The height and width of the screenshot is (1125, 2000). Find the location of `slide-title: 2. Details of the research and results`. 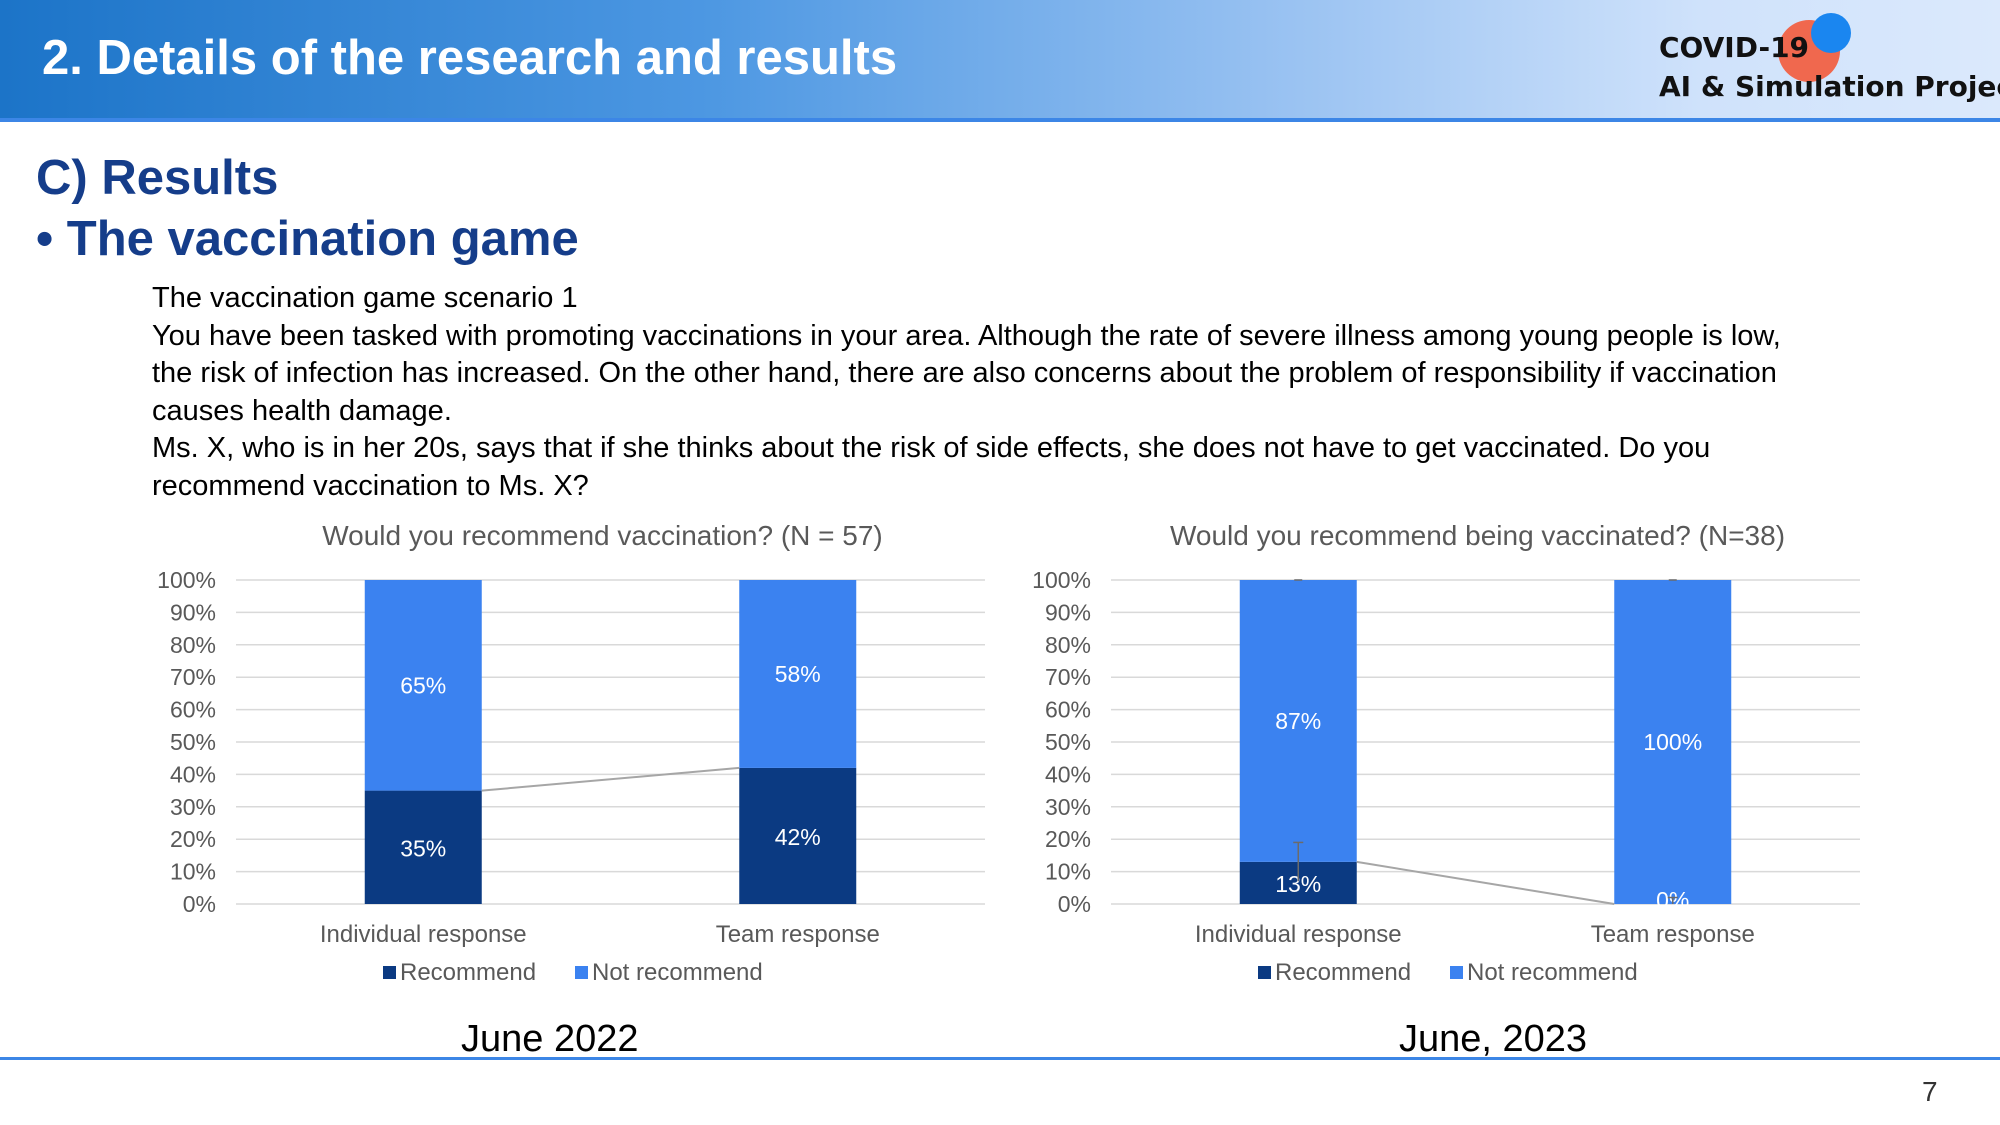

slide-title: 2. Details of the research and results is located at coordinates (470, 58).